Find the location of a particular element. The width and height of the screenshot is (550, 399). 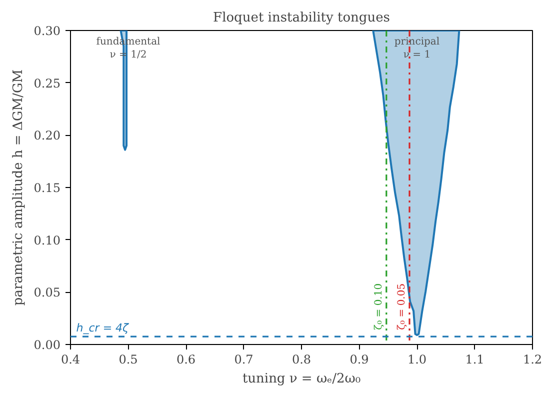

y-tick-label: 0.10 is located at coordinates (47, 240).